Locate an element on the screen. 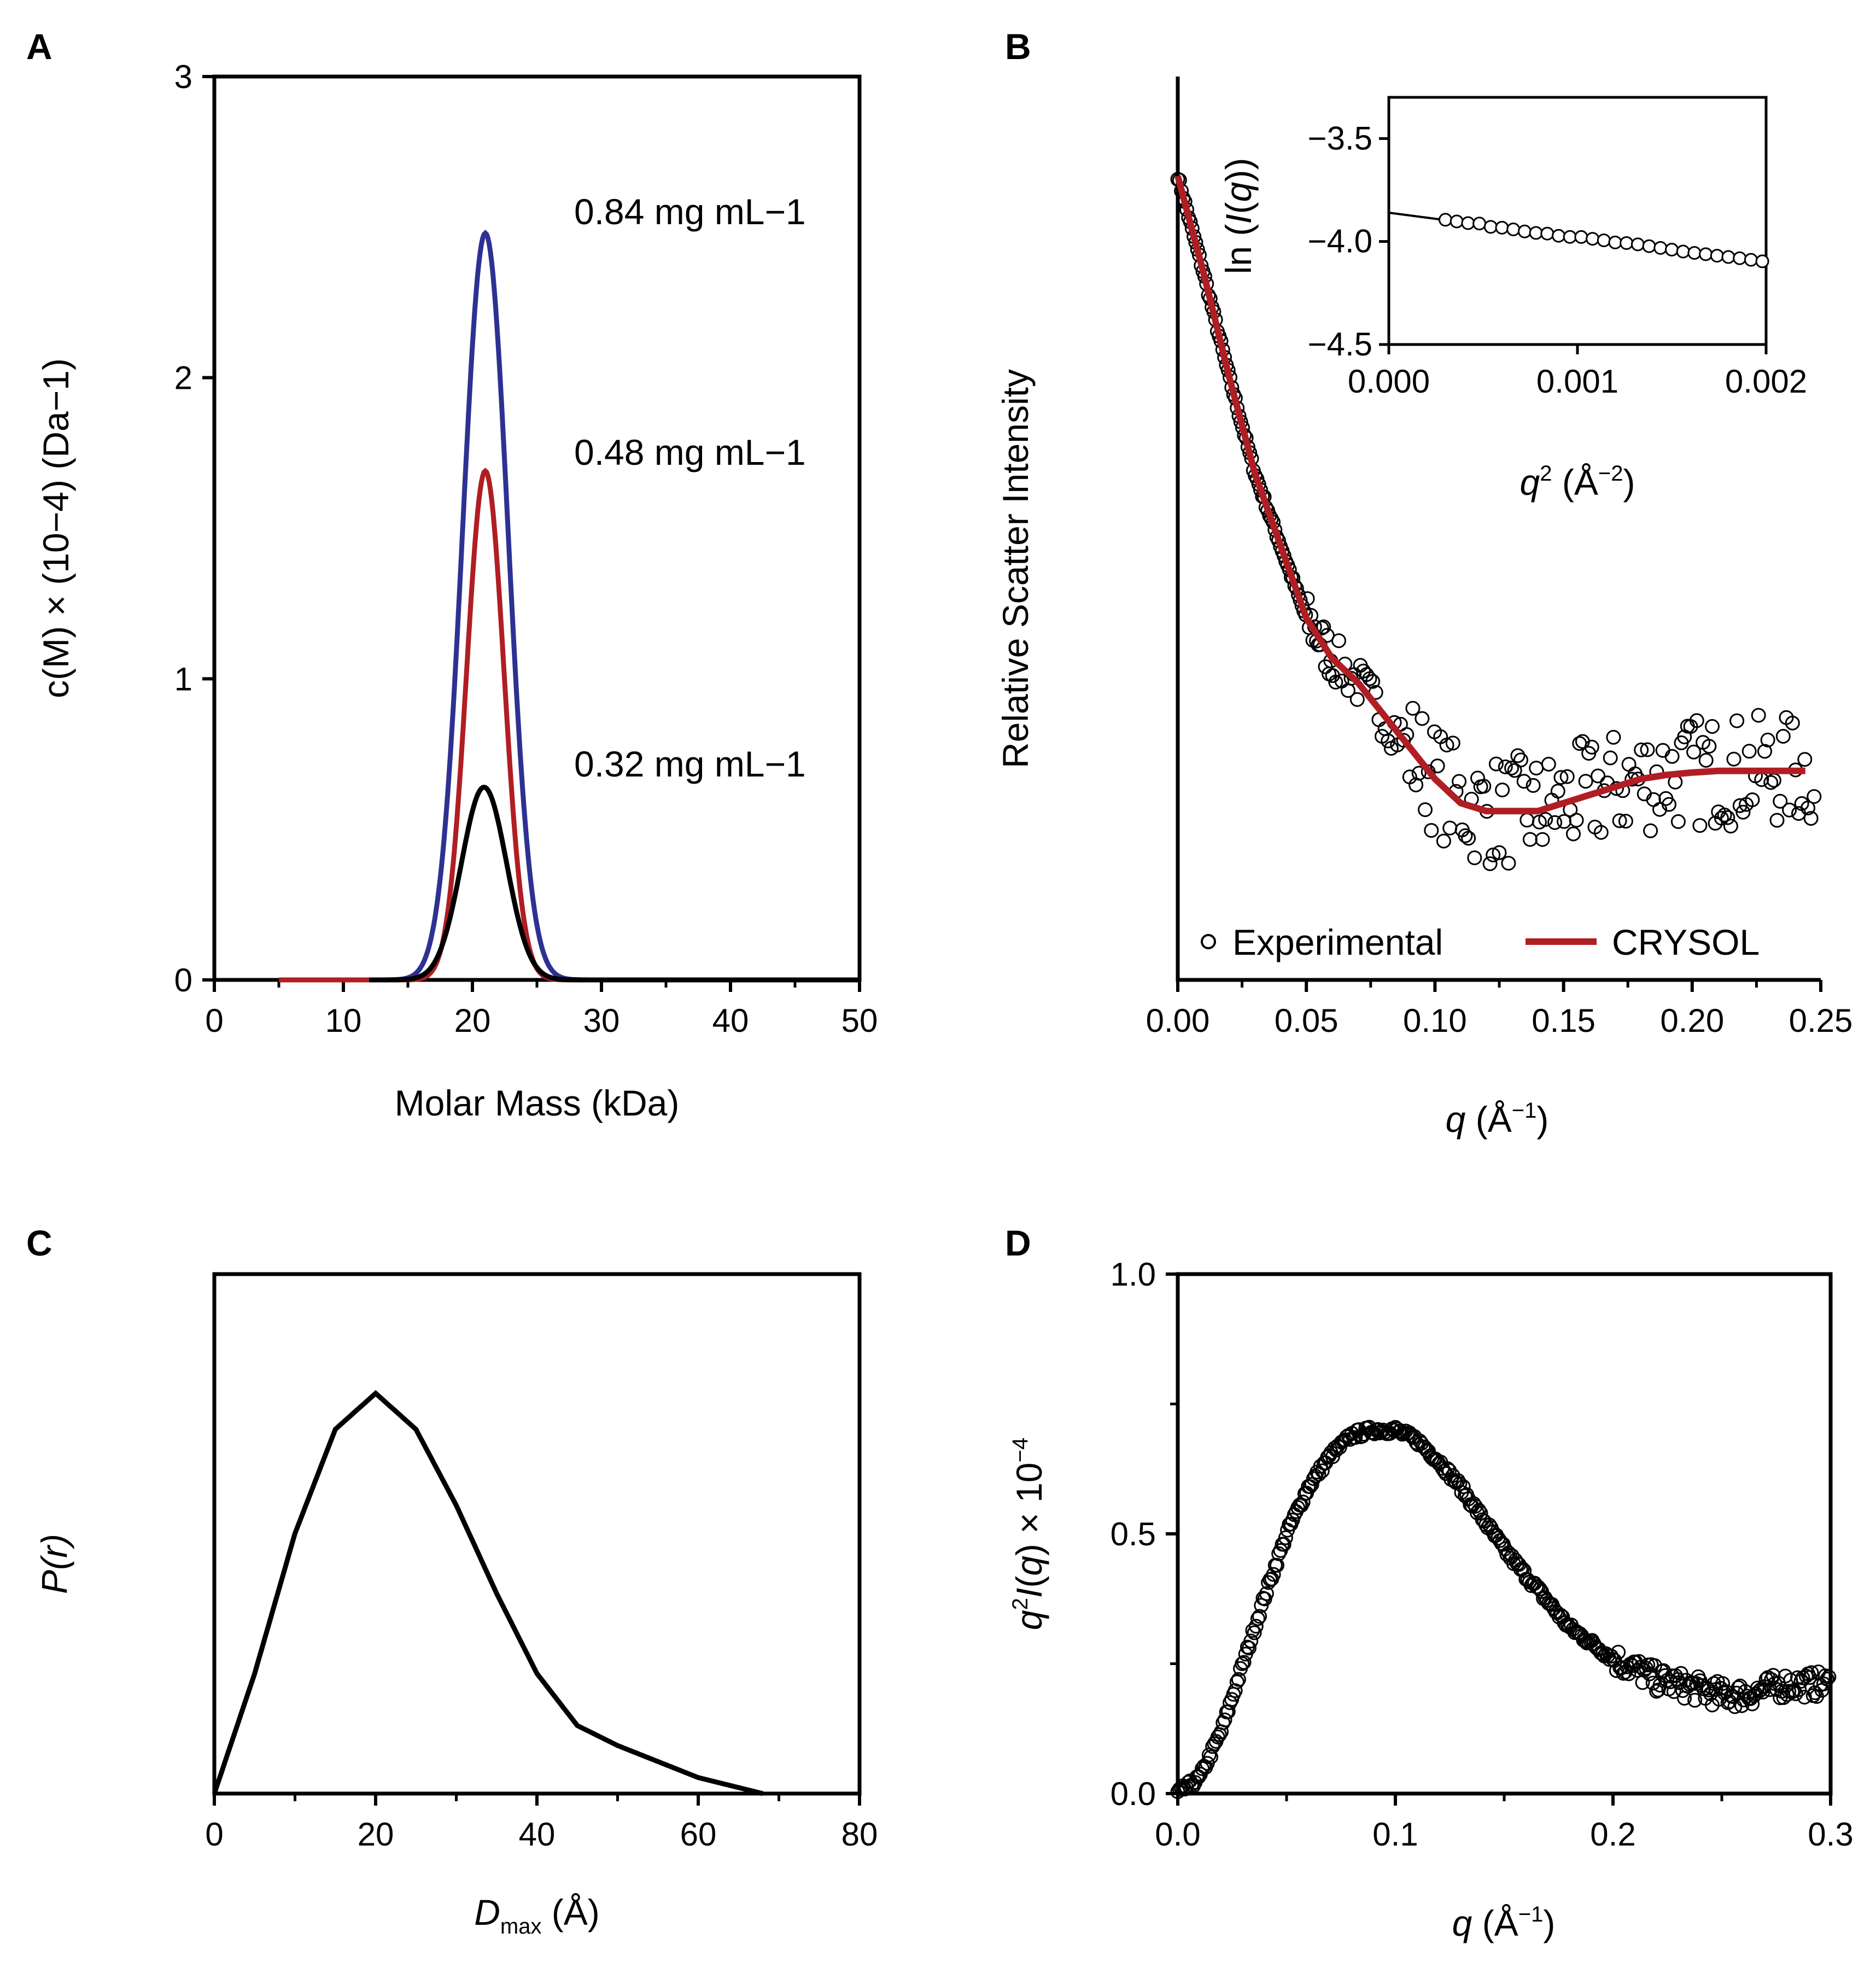 This screenshot has width=1876, height=1962. xtick-label-c: 80 is located at coordinates (859, 1834).